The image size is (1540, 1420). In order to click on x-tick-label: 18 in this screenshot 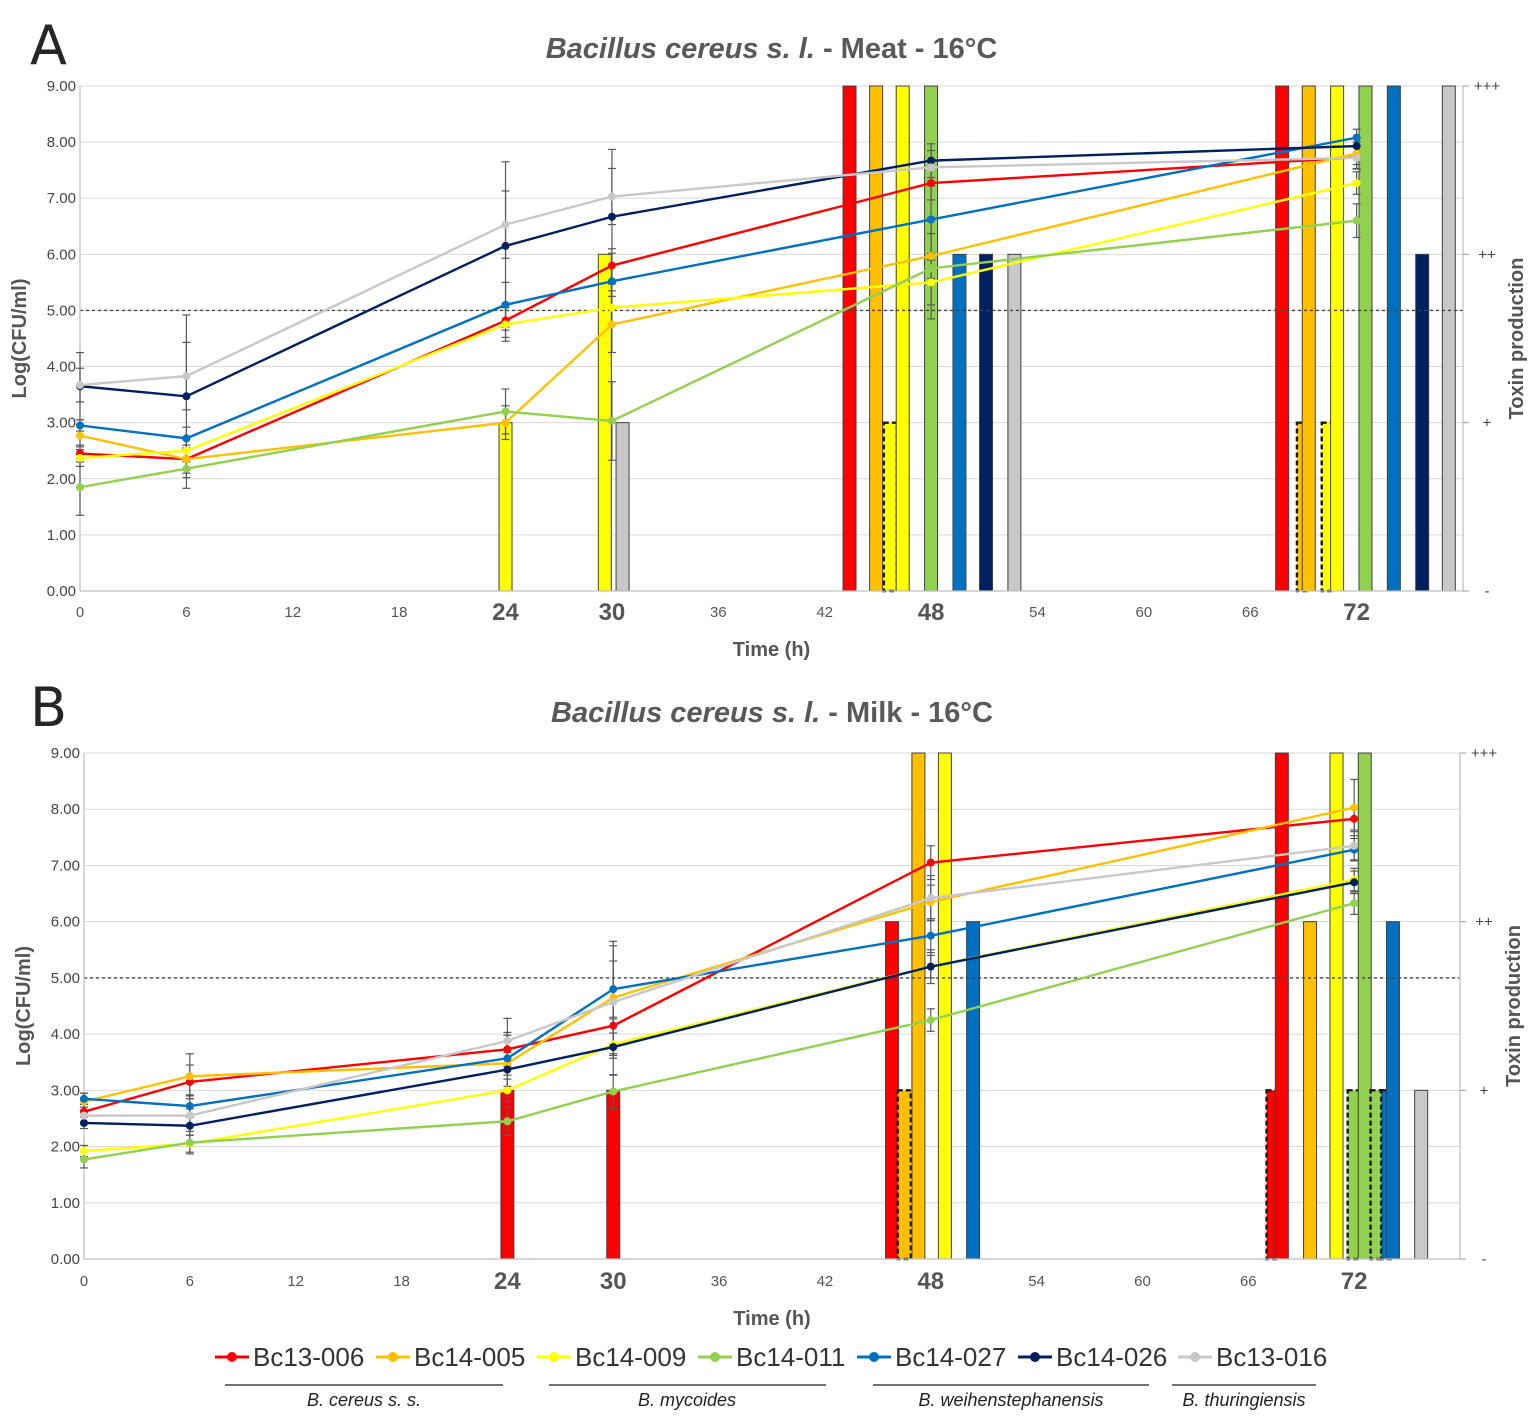, I will do `click(399, 612)`.